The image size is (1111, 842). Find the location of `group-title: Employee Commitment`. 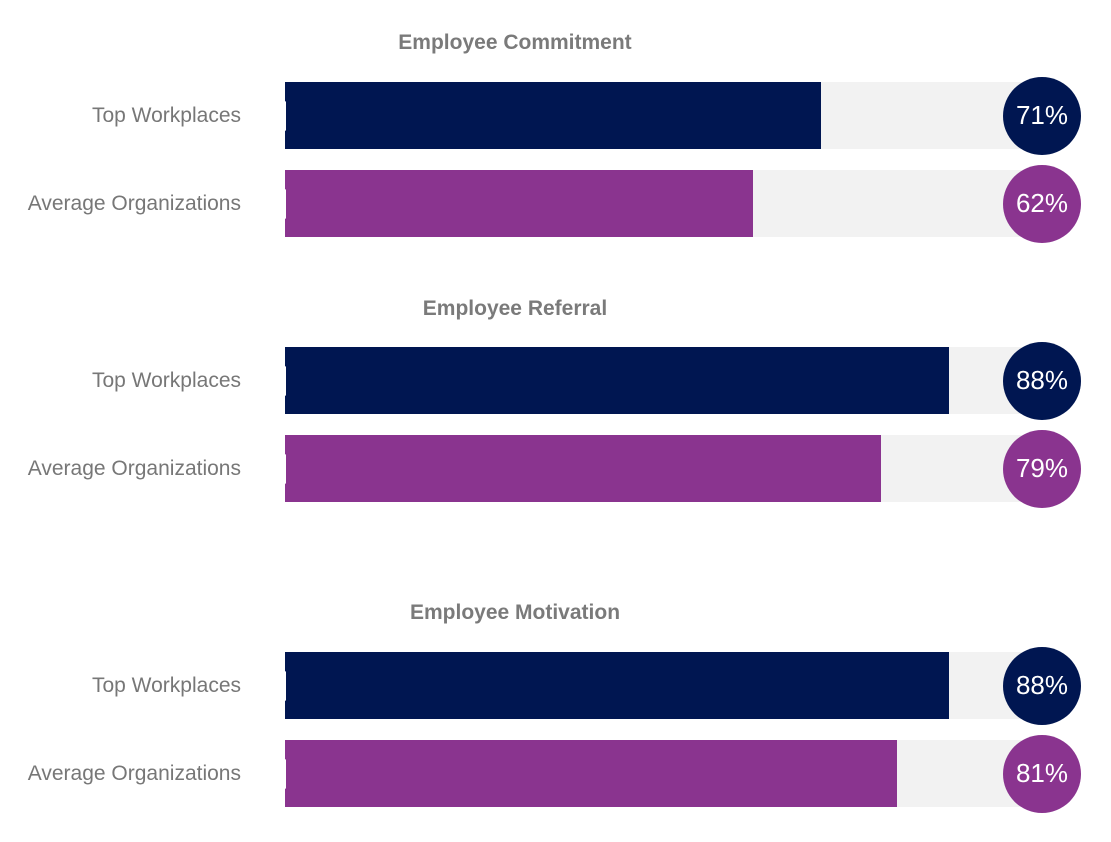

group-title: Employee Commitment is located at coordinates (515, 42).